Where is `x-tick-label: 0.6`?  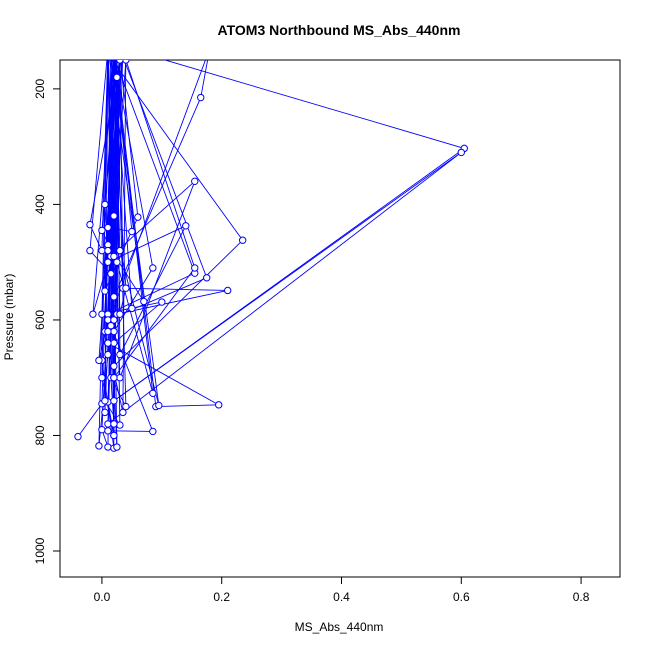
x-tick-label: 0.6 is located at coordinates (461, 597).